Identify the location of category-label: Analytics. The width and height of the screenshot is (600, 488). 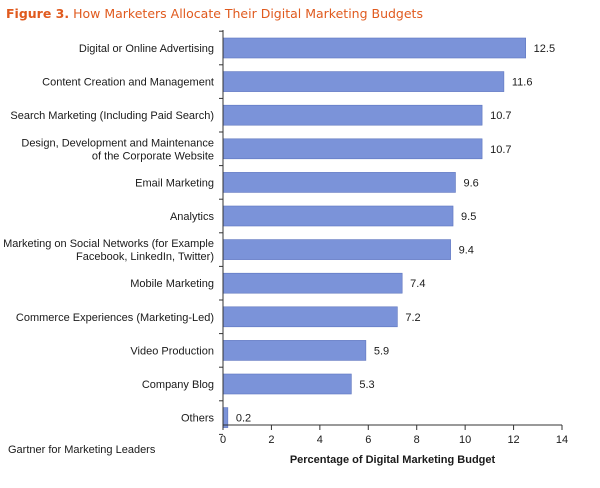
(192, 217).